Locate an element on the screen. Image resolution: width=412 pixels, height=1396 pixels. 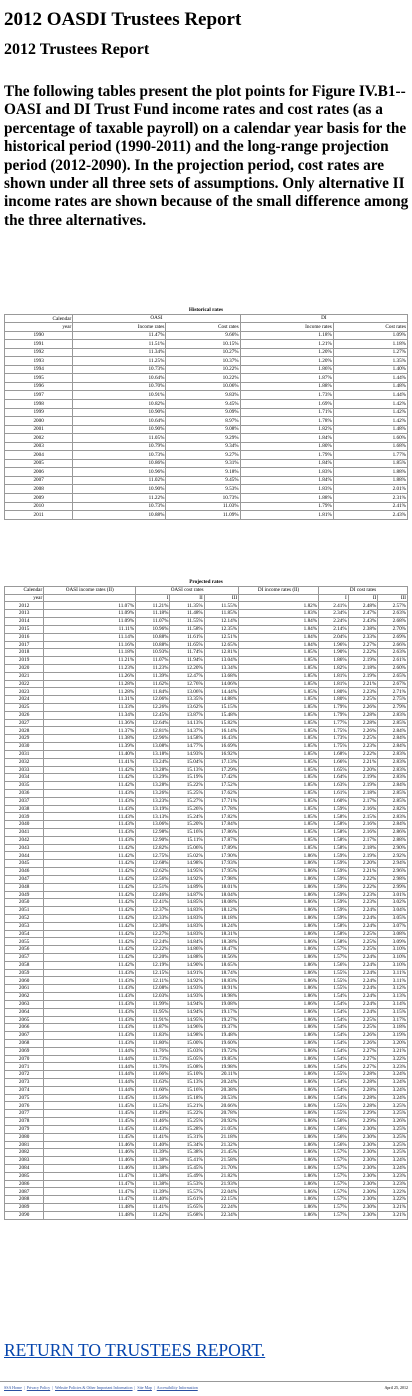
year-cell: 2051 is located at coordinates (24, 910).